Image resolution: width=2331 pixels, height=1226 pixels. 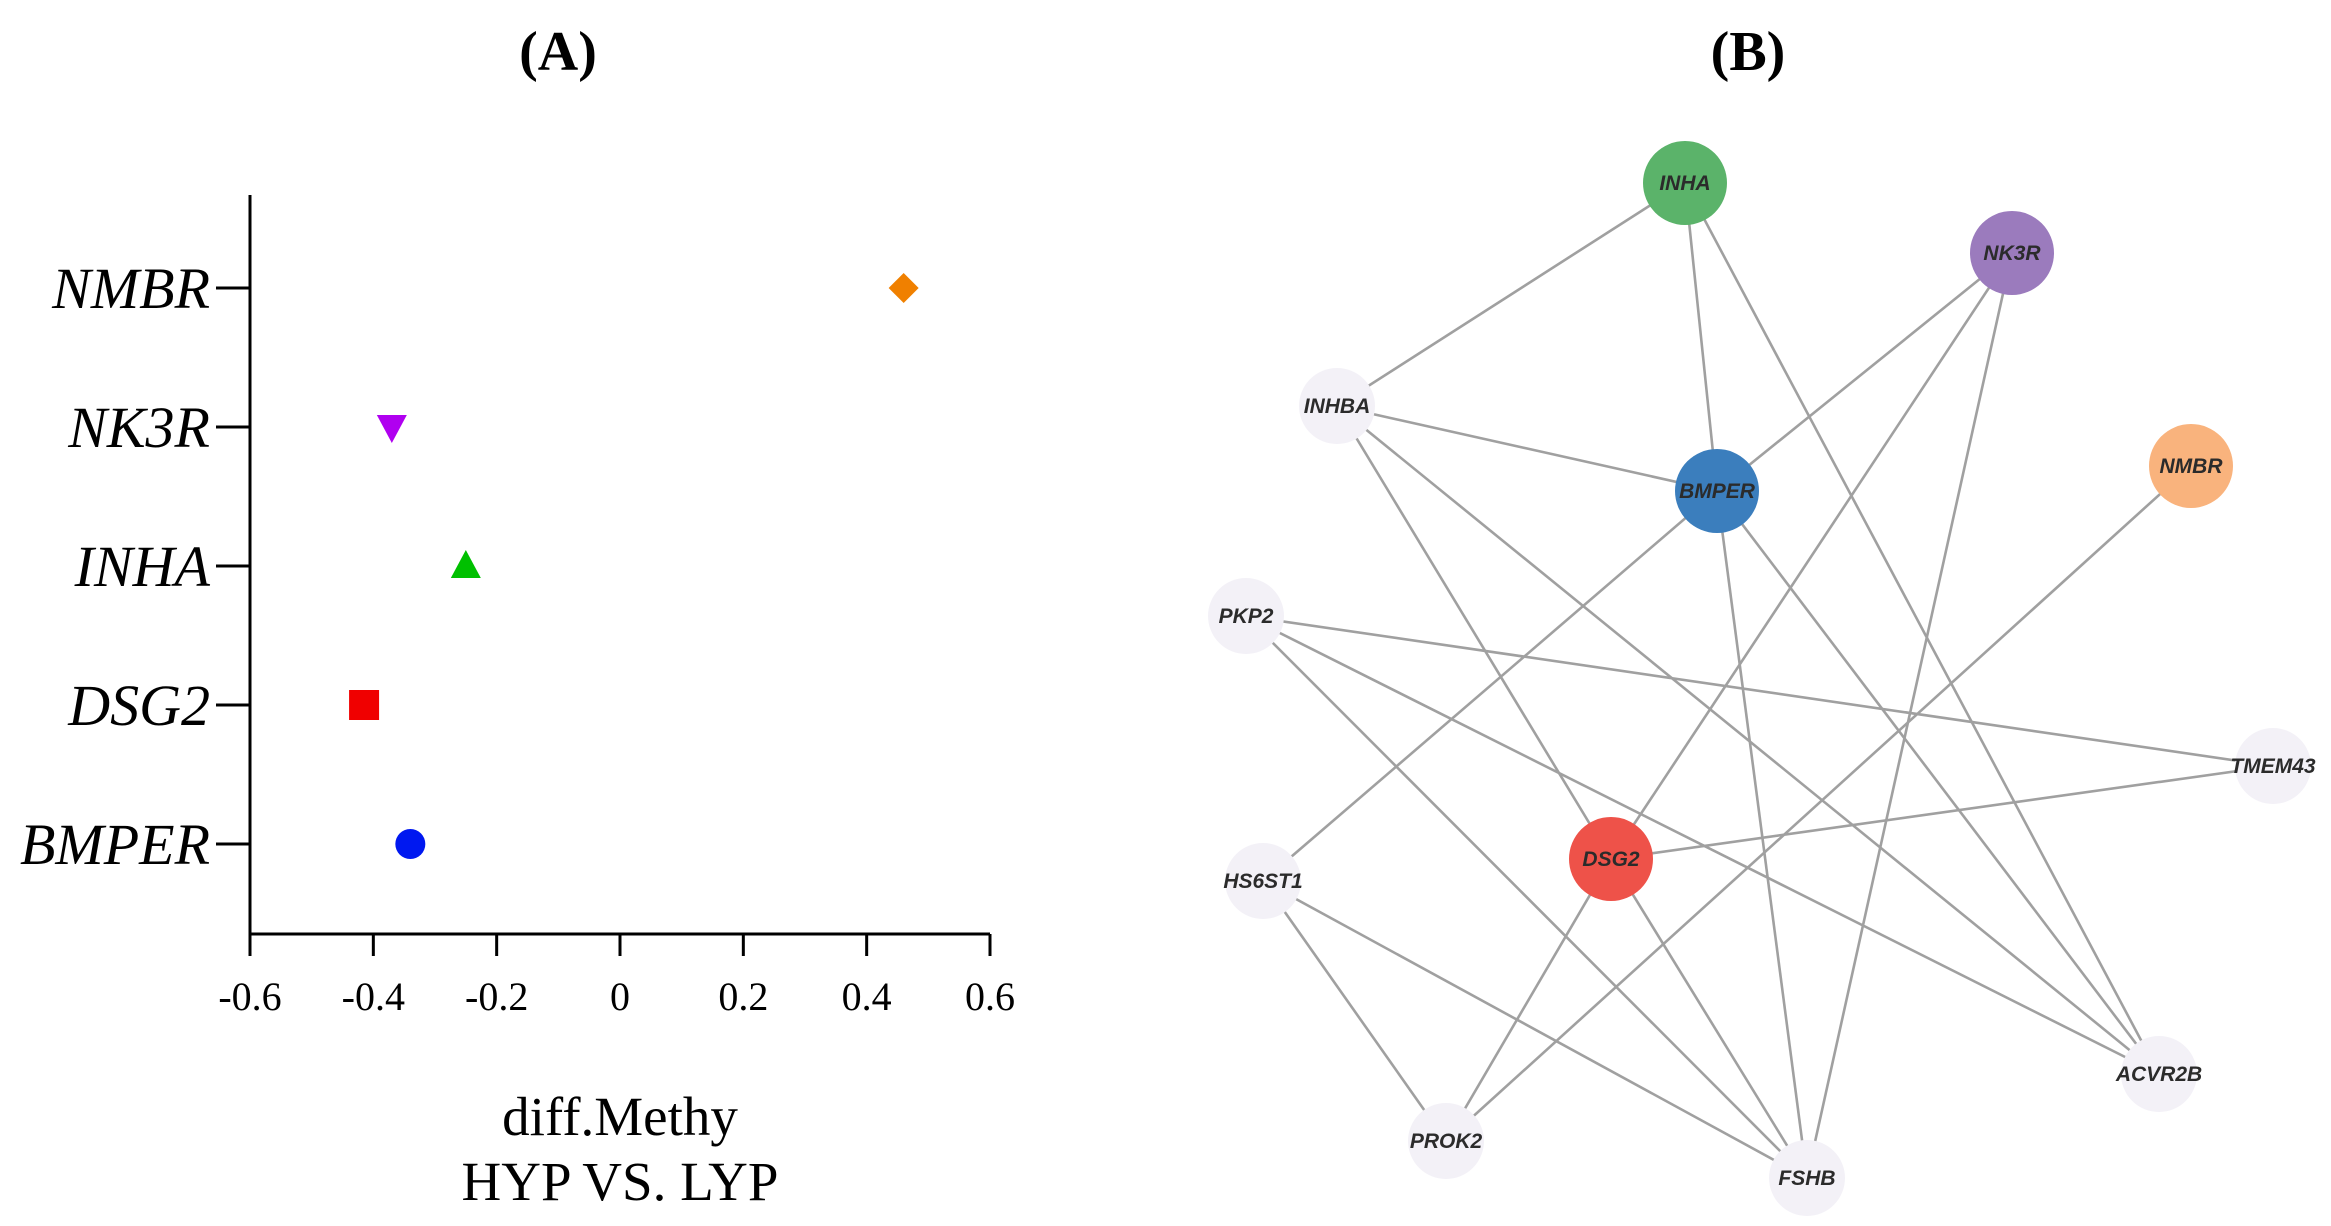 I want to click on edge-dsg2-prok2, so click(x=1528, y=1000).